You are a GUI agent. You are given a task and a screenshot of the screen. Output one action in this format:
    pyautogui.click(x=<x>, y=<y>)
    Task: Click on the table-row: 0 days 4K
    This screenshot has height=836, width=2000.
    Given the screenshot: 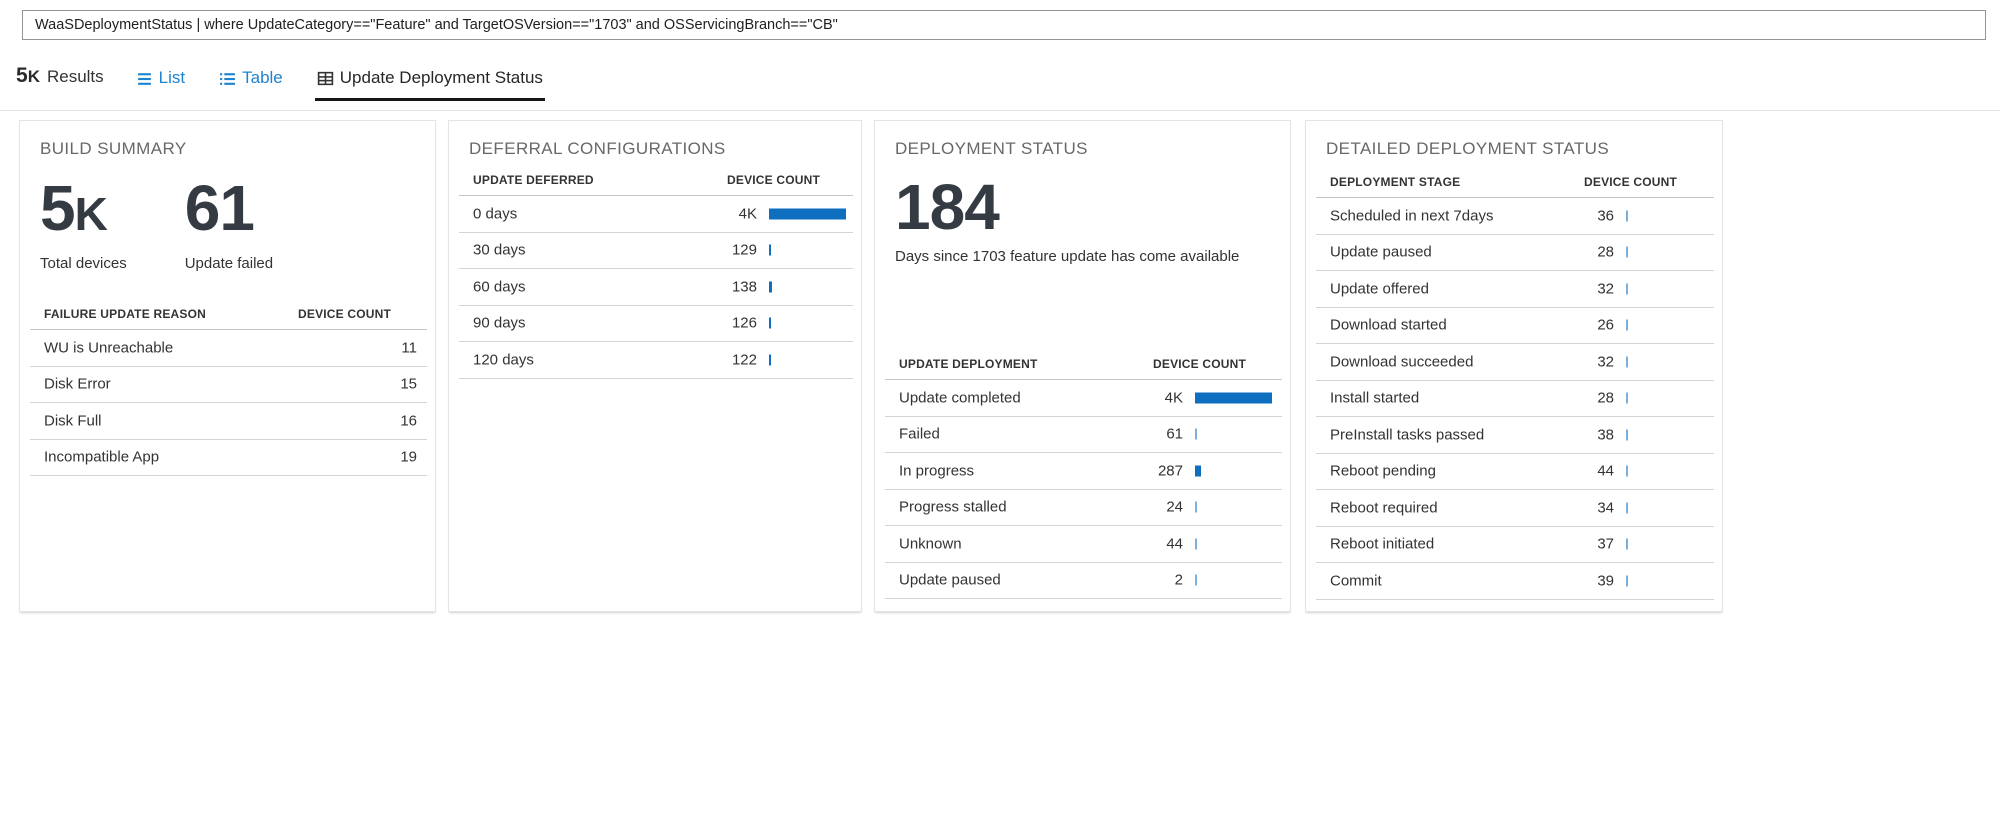 What is the action you would take?
    pyautogui.click(x=656, y=214)
    